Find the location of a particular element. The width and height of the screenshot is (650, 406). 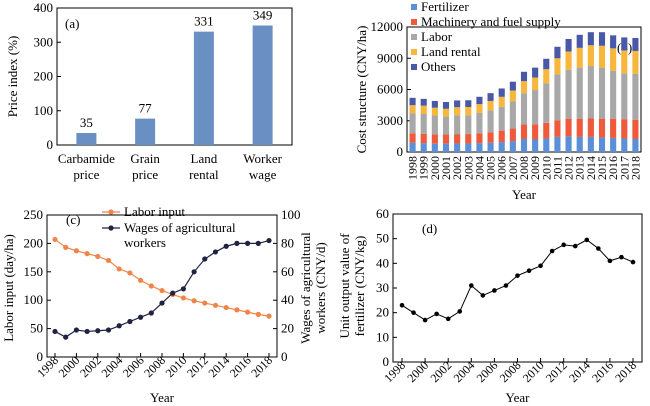

panel-b-legend-label: Land rental is located at coordinates (451, 51).